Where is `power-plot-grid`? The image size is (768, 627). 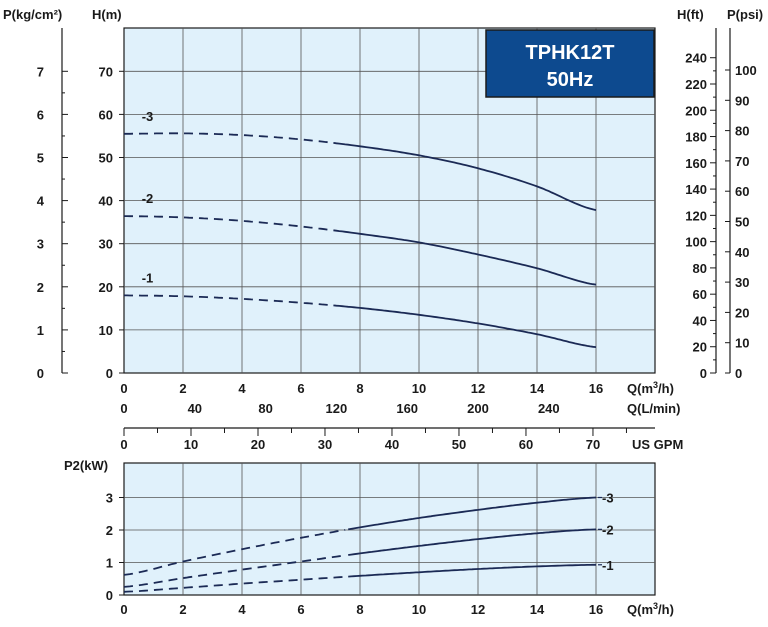 power-plot-grid is located at coordinates (389, 529).